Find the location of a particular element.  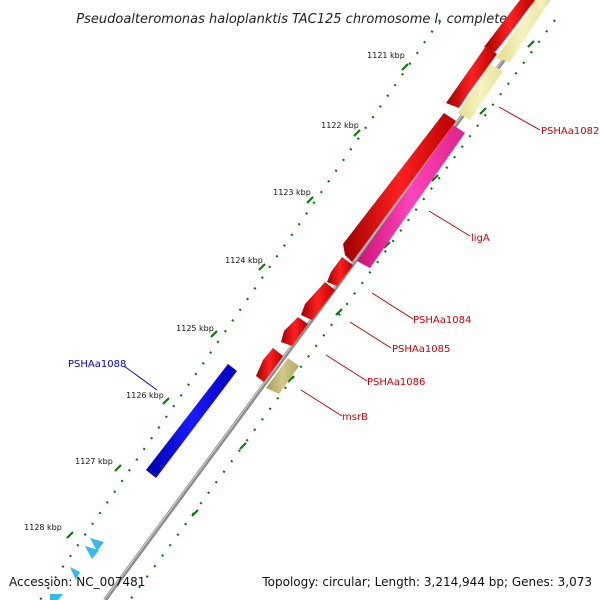

gene-label: PSHAa1085 is located at coordinates (421, 349).